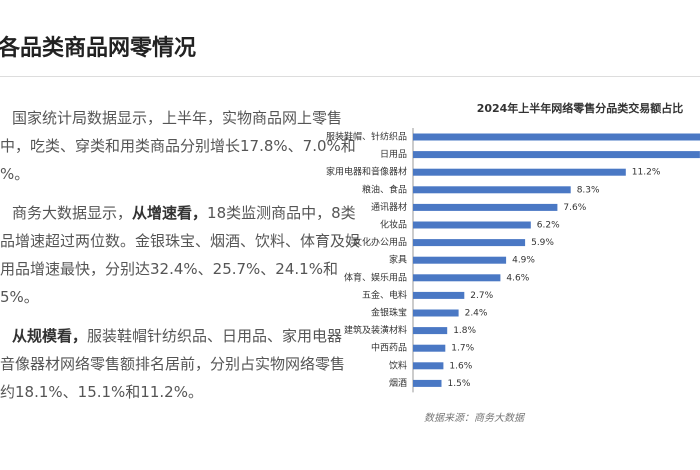  I want to click on category-label: 通讯器材, so click(389, 207).